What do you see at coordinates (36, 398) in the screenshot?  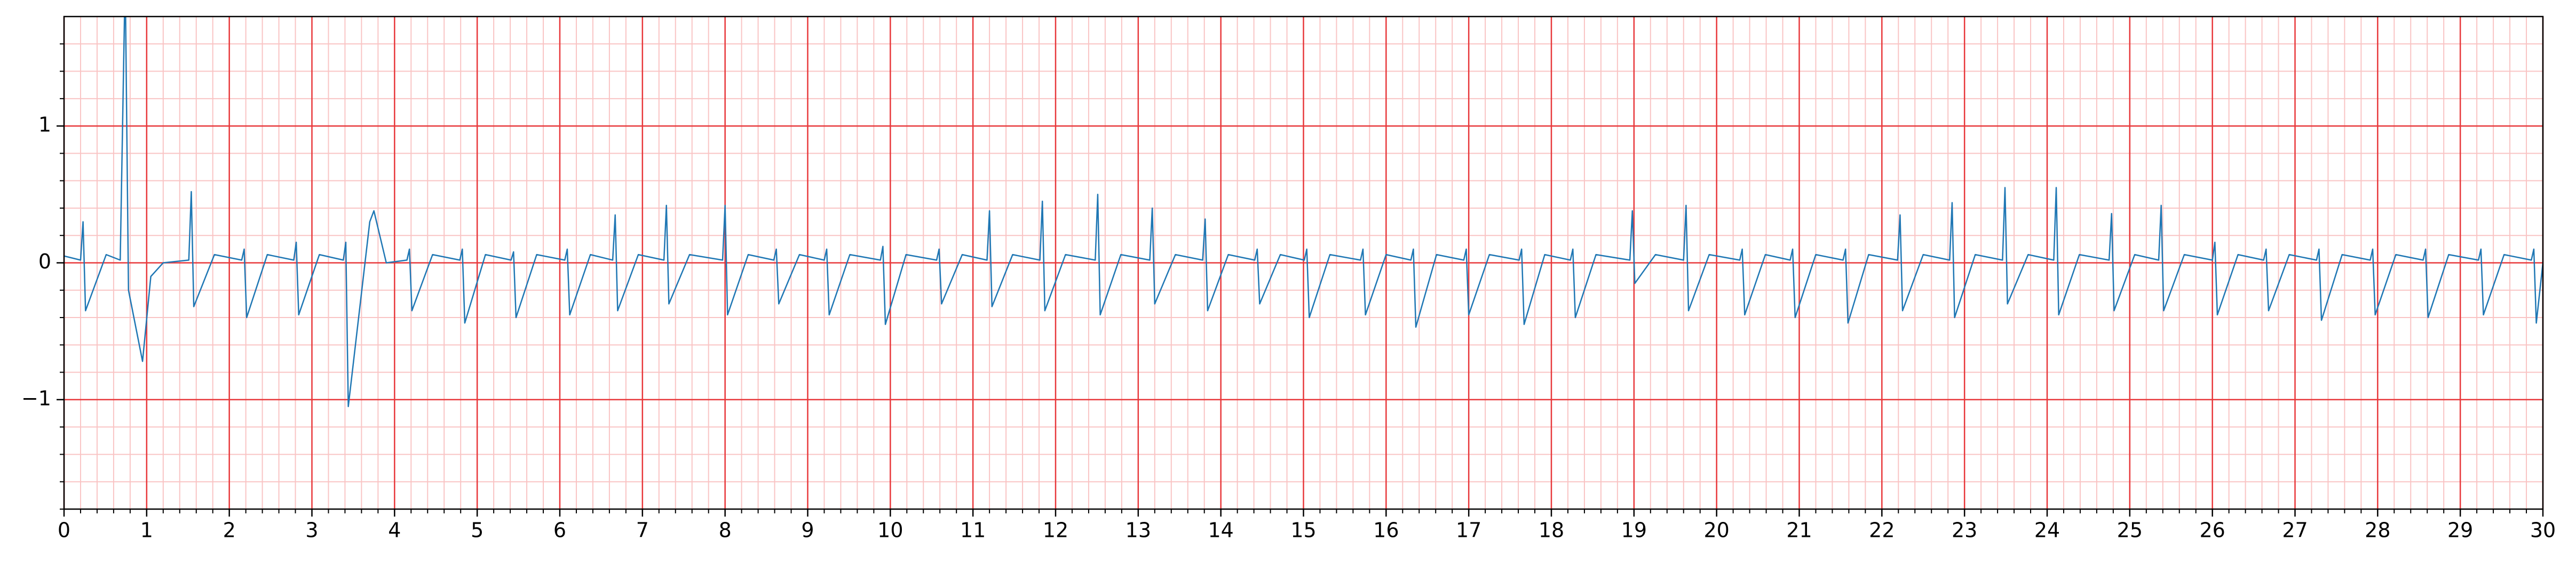 I see `y-tick-label: −1` at bounding box center [36, 398].